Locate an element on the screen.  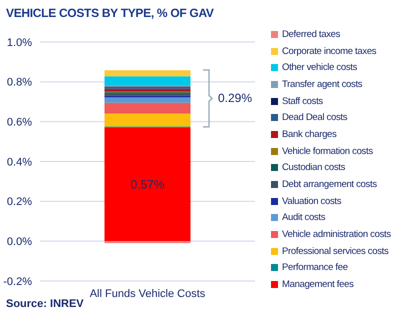
data-label: 0.57% is located at coordinates (147, 184).